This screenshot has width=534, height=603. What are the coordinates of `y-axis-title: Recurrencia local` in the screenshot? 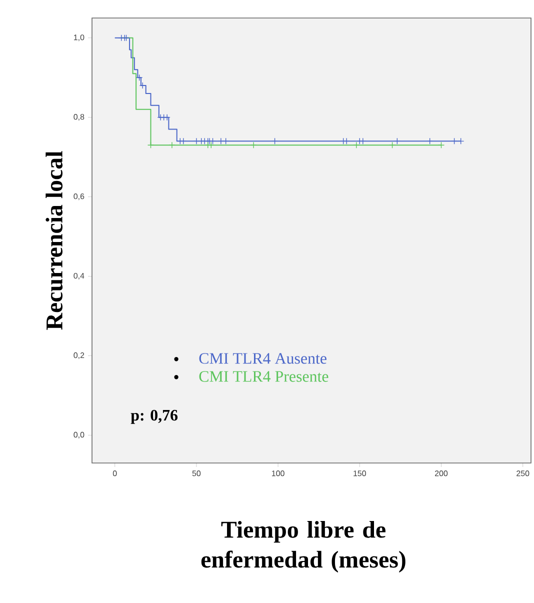 It's located at (54, 240).